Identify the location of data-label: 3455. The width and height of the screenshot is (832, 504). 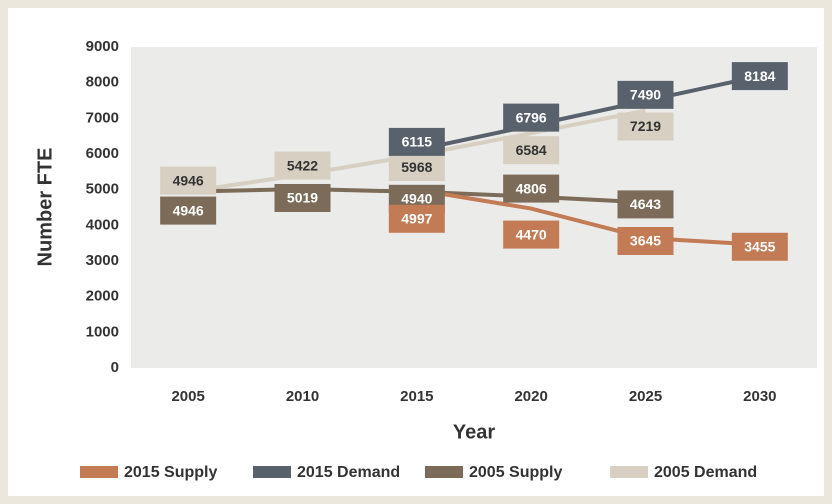
(759, 246).